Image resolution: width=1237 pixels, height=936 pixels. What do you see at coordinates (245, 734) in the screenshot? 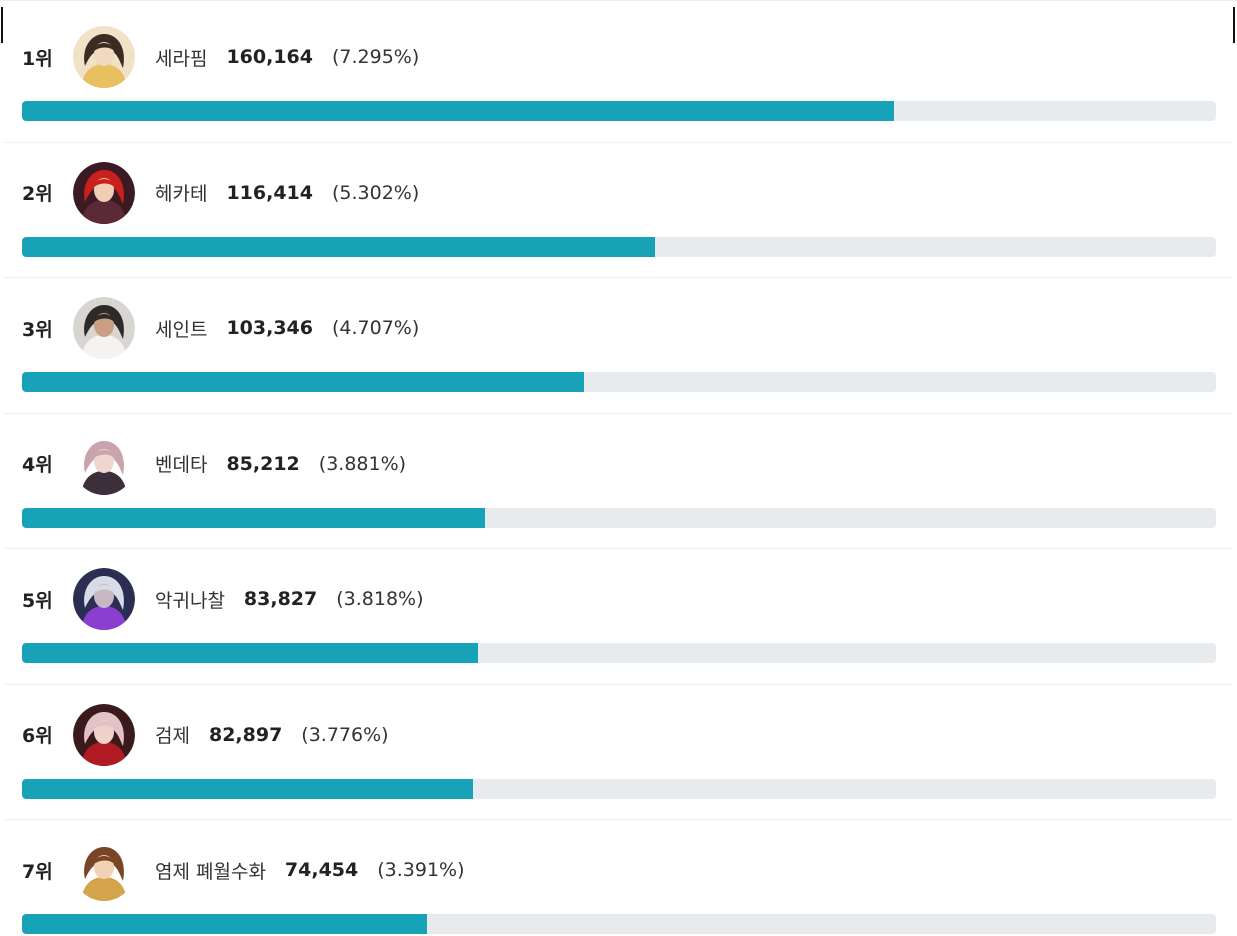
I see `vote-count: 82,897` at bounding box center [245, 734].